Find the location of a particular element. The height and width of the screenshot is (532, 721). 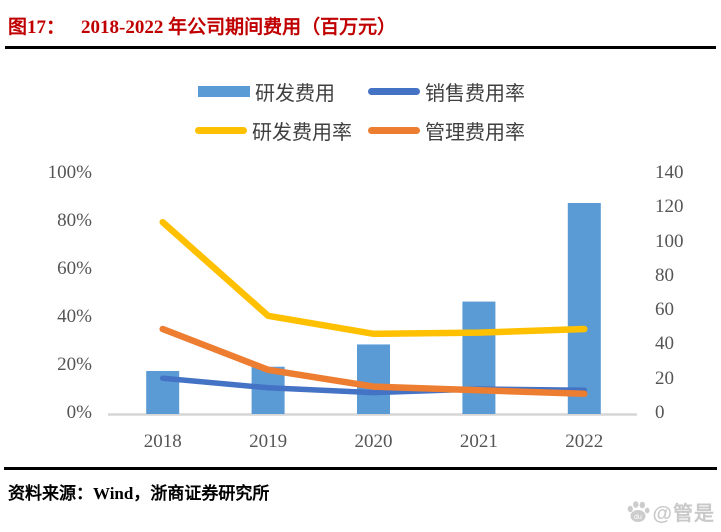

bar-2022 is located at coordinates (584, 308).